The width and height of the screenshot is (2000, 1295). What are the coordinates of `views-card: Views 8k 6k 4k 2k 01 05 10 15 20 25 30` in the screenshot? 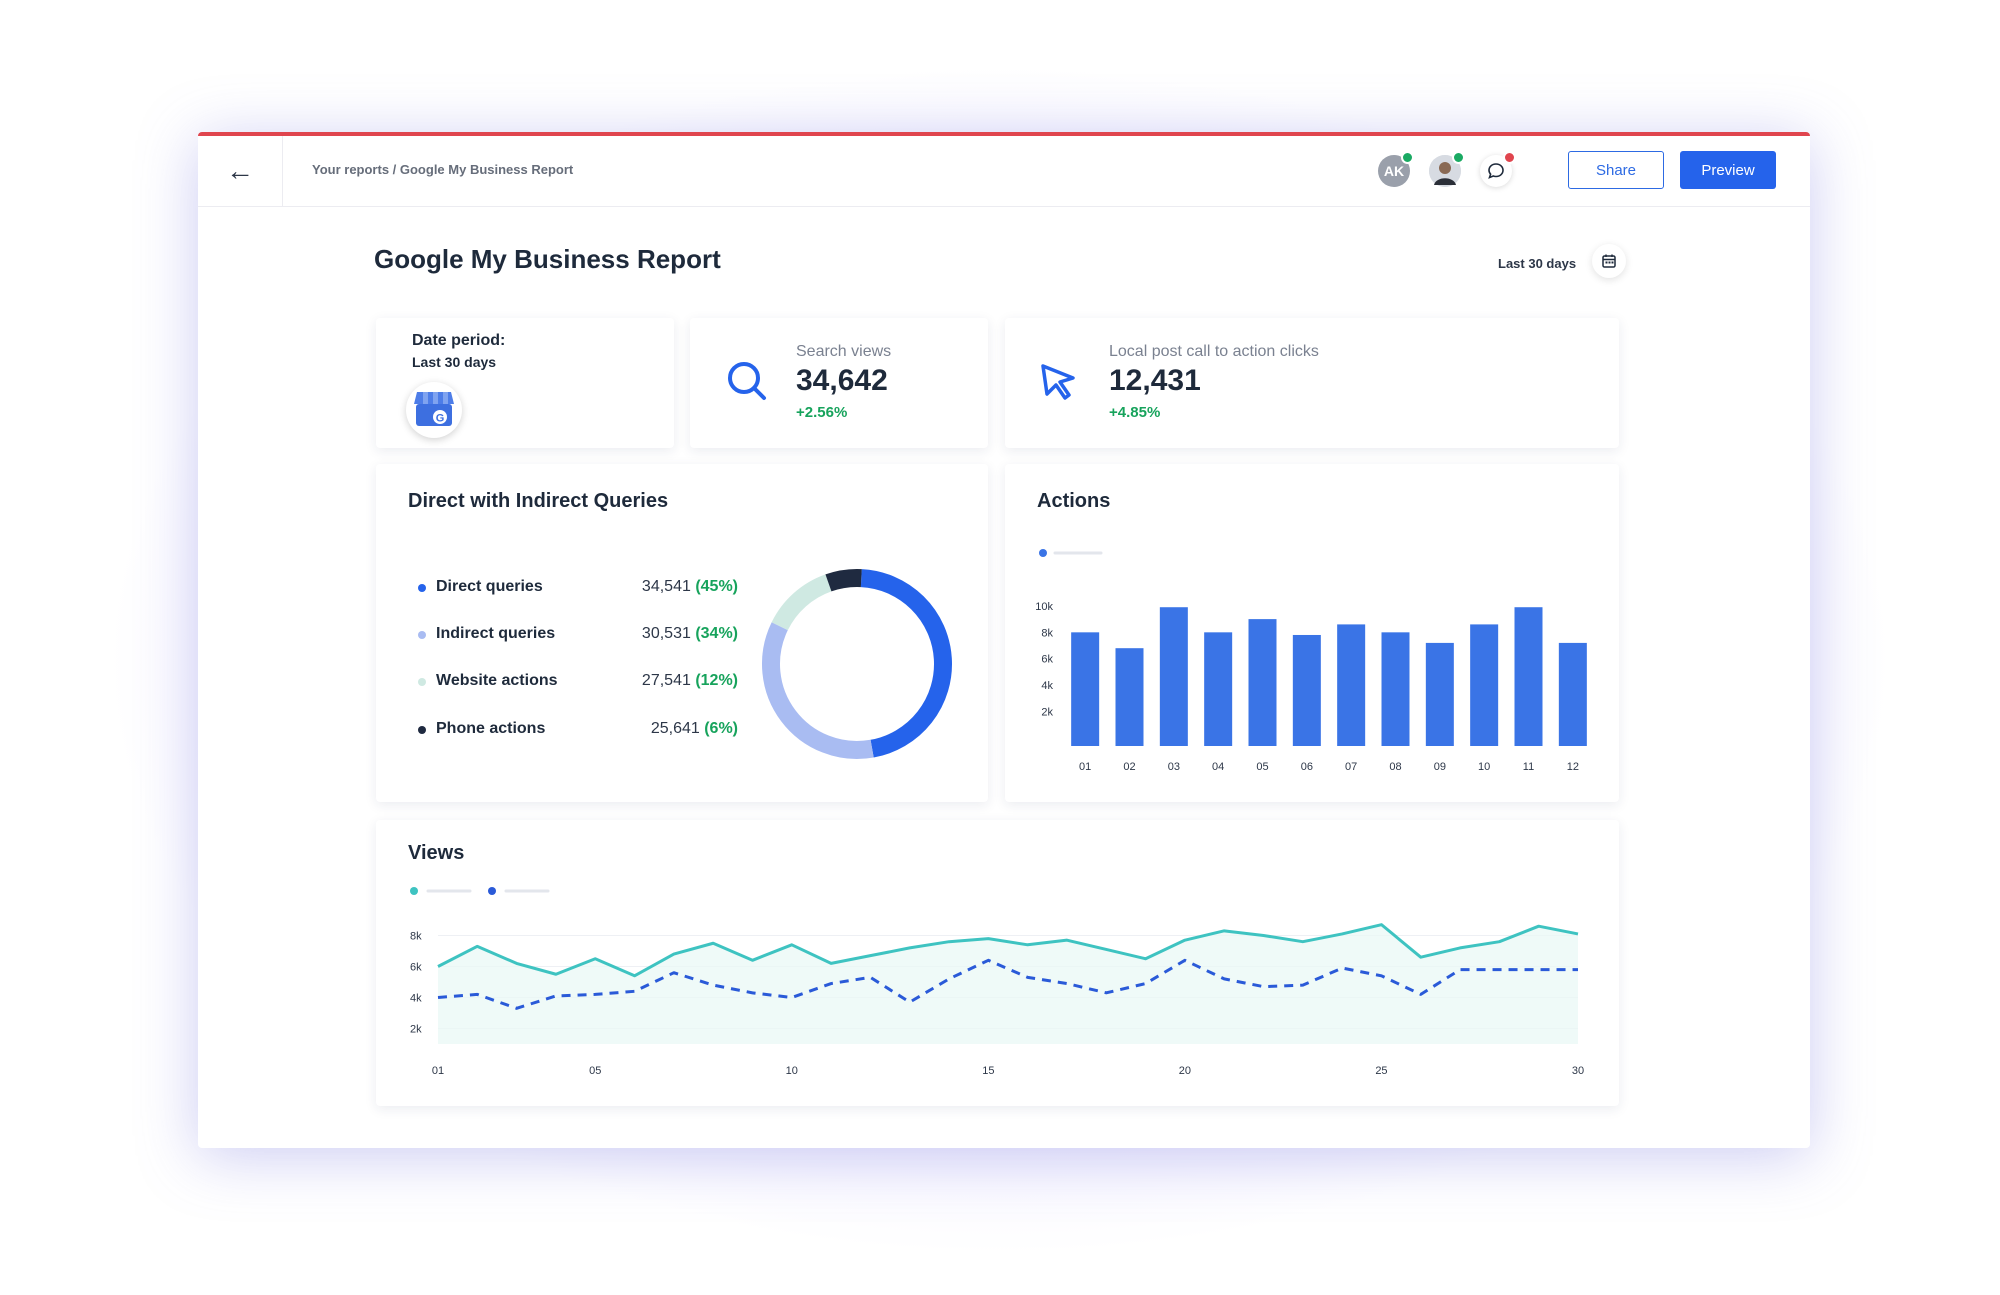 It's located at (997, 963).